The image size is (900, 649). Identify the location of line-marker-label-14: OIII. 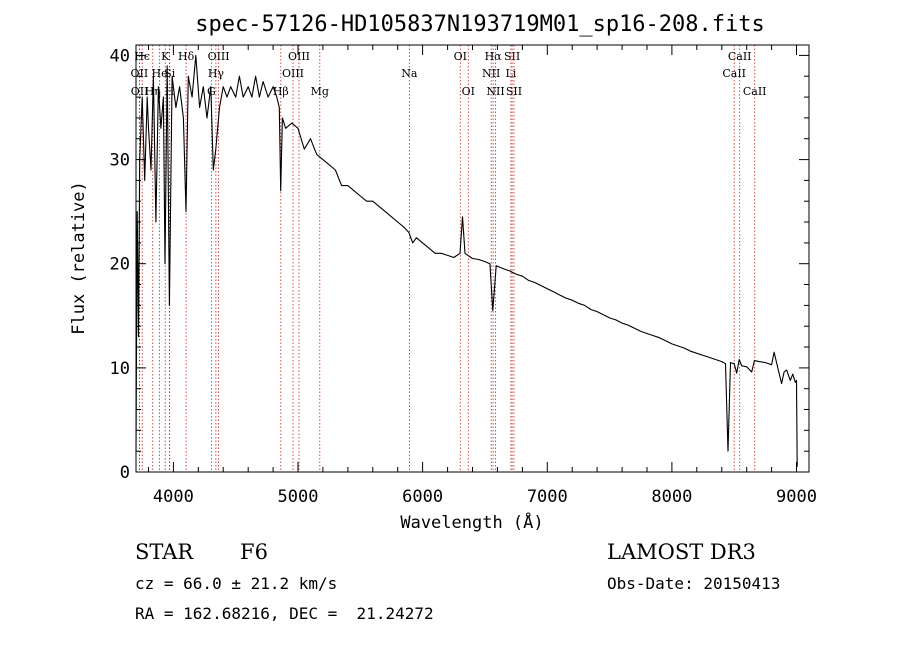
(299, 56).